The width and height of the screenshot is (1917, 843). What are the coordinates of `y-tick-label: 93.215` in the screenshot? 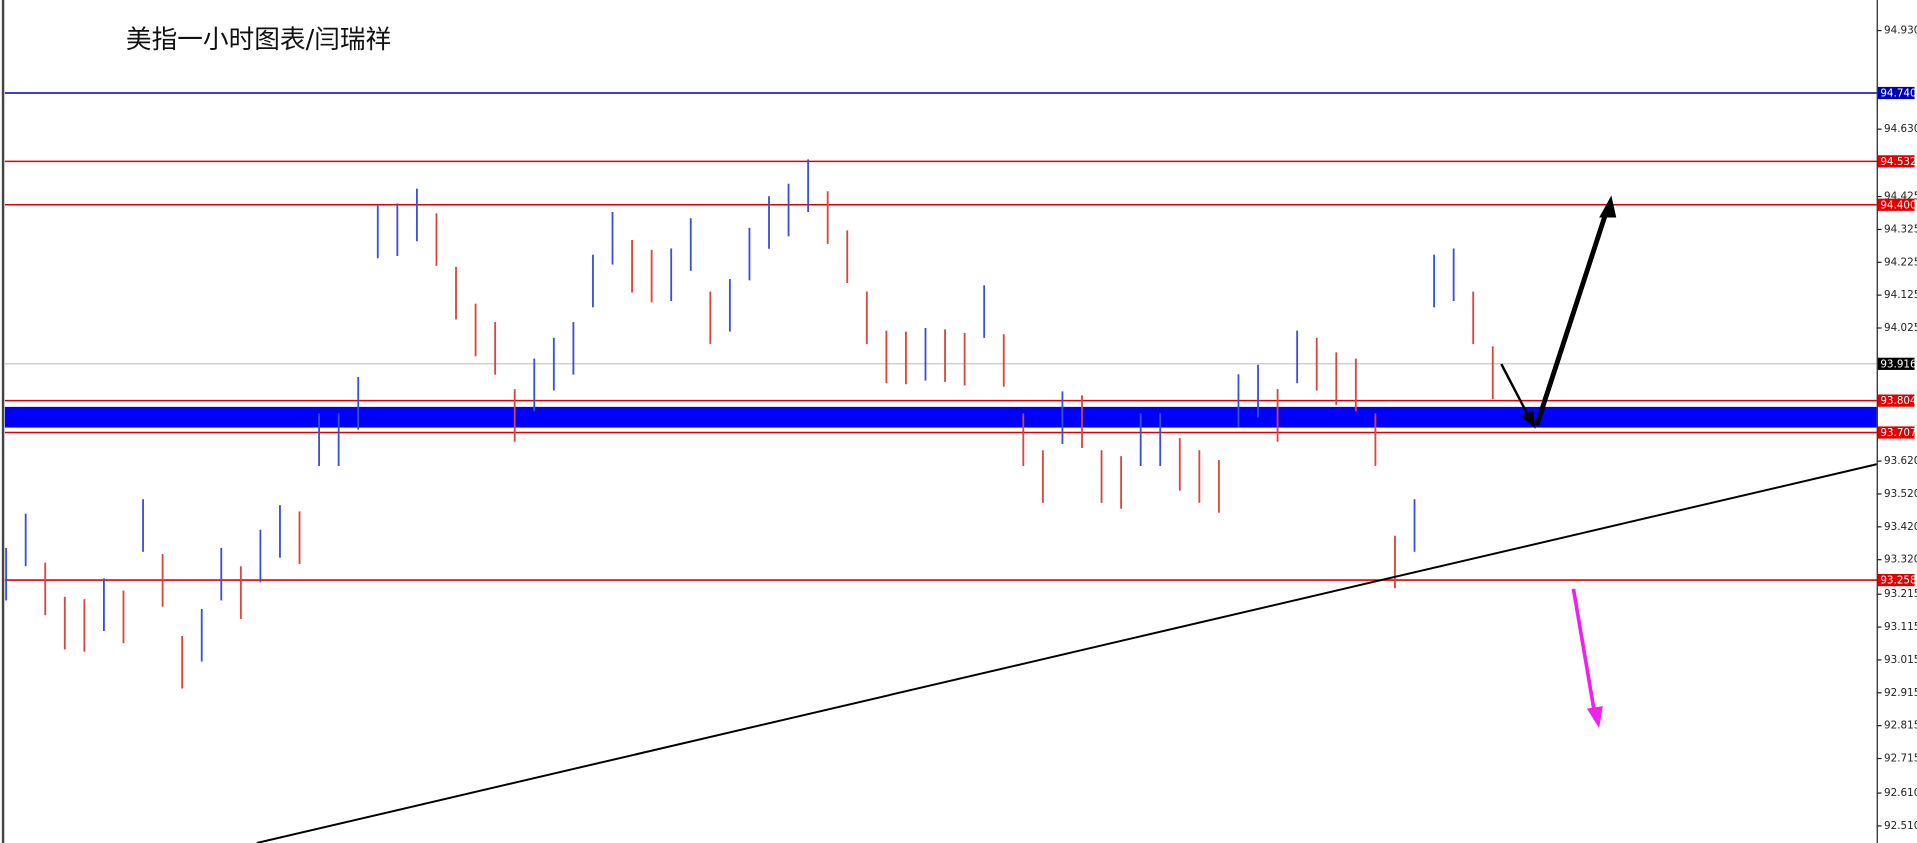 It's located at (1900, 594).